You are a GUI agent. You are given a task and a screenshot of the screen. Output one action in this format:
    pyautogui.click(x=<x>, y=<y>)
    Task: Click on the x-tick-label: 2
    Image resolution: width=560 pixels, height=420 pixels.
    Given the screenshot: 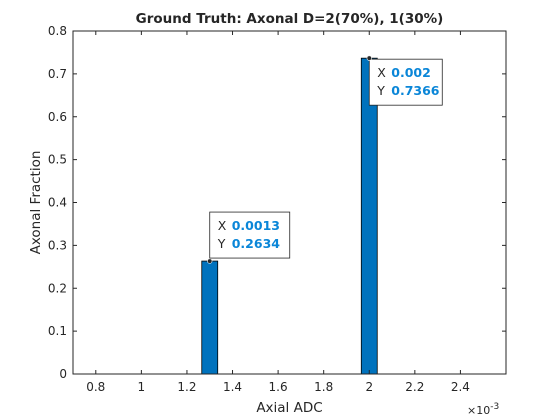 What is the action you would take?
    pyautogui.click(x=369, y=387)
    